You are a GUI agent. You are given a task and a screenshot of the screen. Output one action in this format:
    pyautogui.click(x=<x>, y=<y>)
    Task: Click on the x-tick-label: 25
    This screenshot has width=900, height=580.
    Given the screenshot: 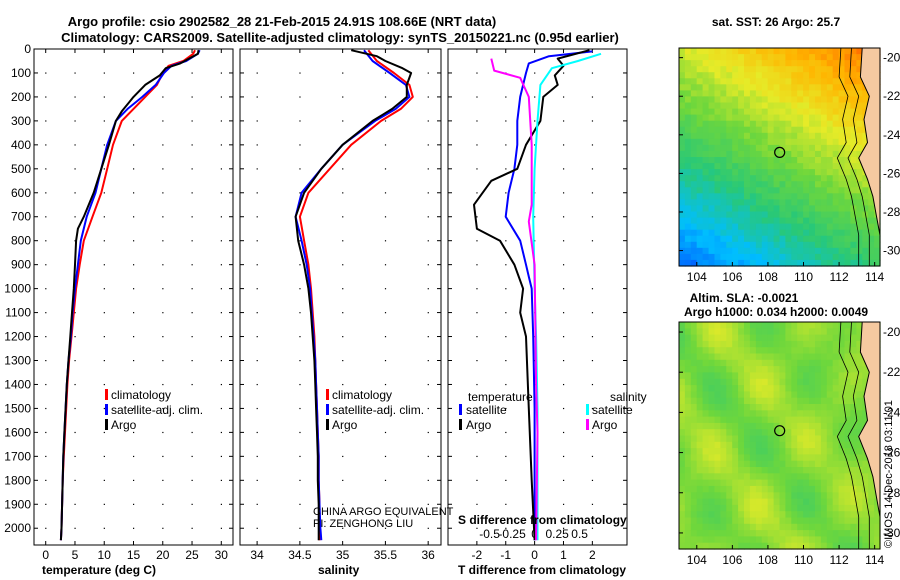 What is the action you would take?
    pyautogui.click(x=192, y=555)
    